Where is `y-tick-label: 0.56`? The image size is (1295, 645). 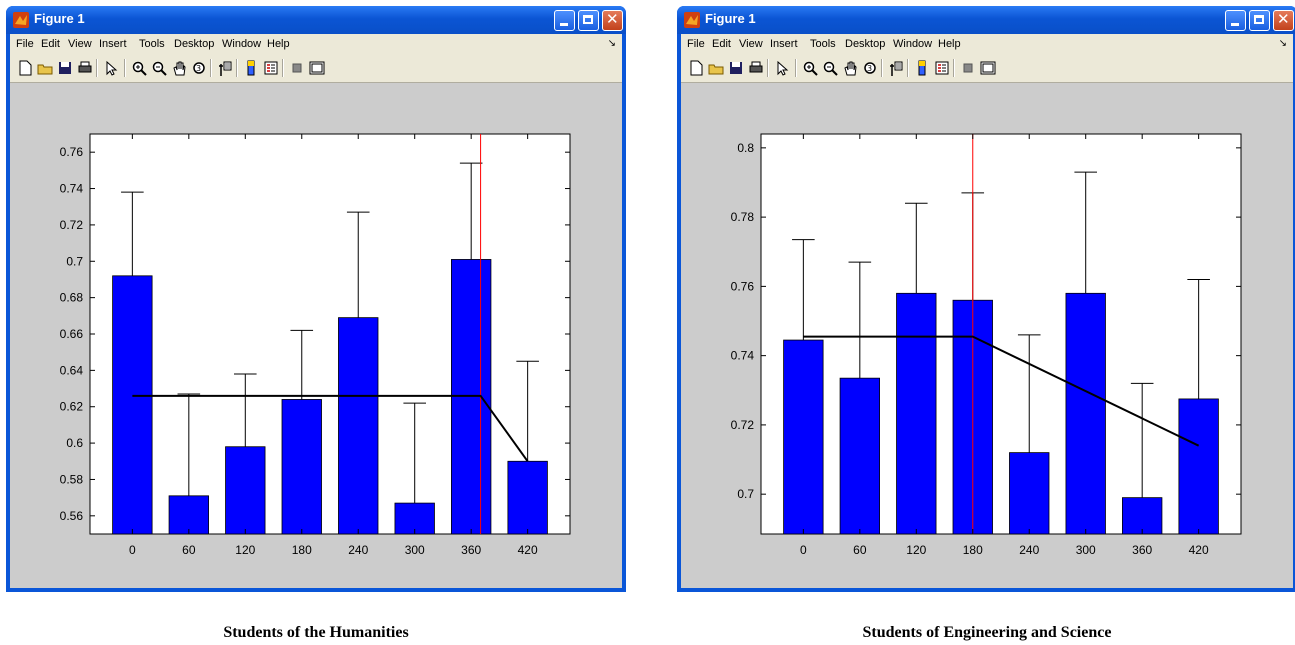
y-tick-label: 0.56 is located at coordinates (72, 516).